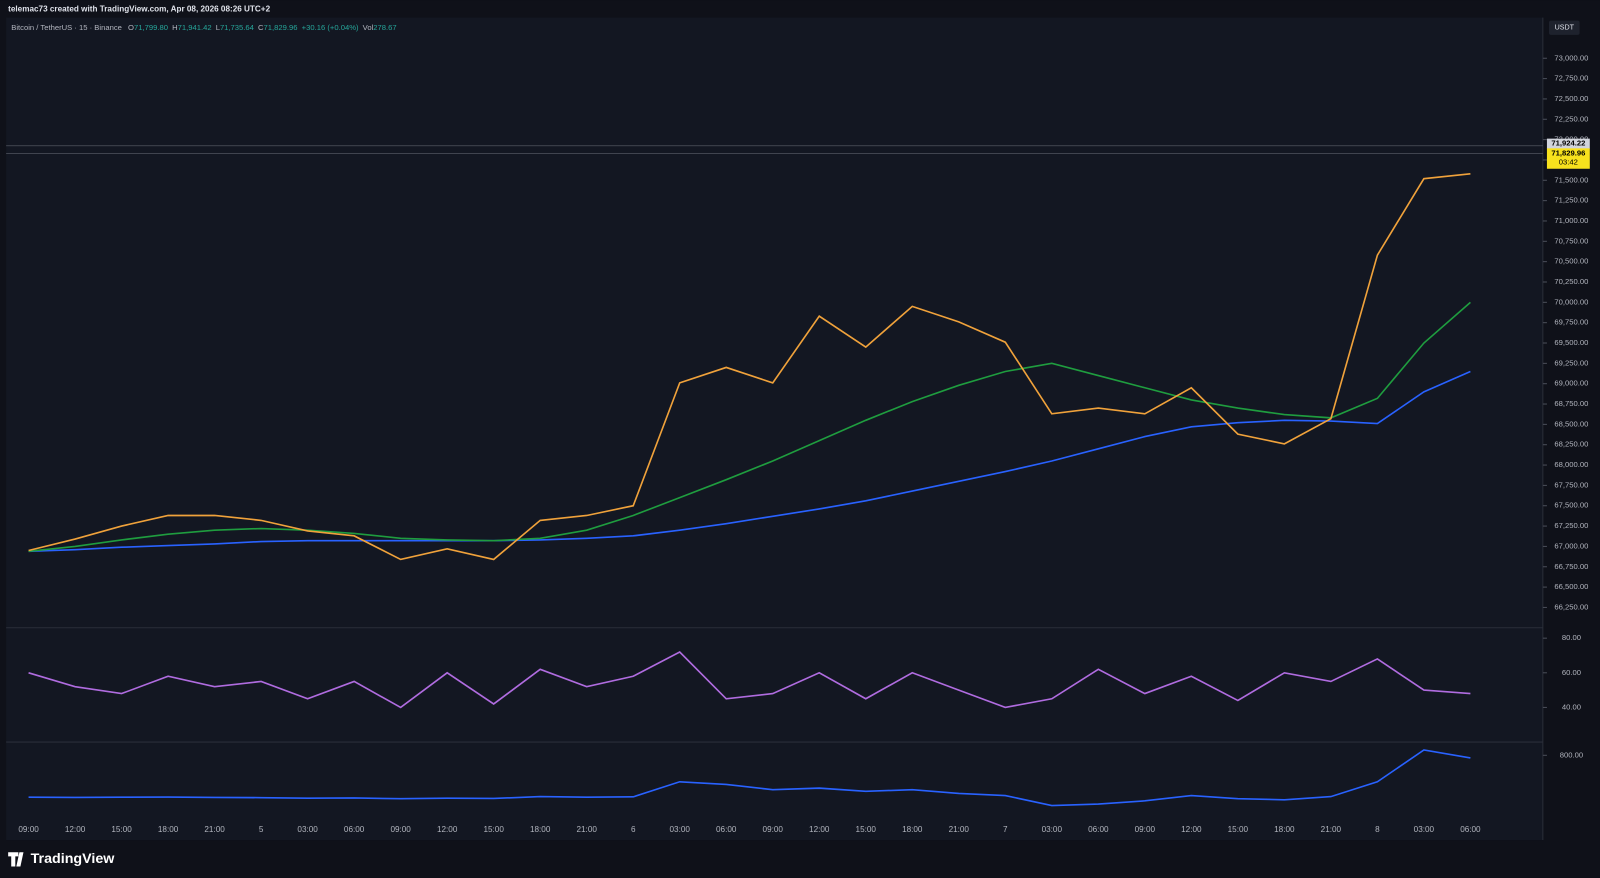 This screenshot has width=1600, height=878. Describe the element at coordinates (1571, 706) in the screenshot. I see `y-tick-label: 40.00` at that location.